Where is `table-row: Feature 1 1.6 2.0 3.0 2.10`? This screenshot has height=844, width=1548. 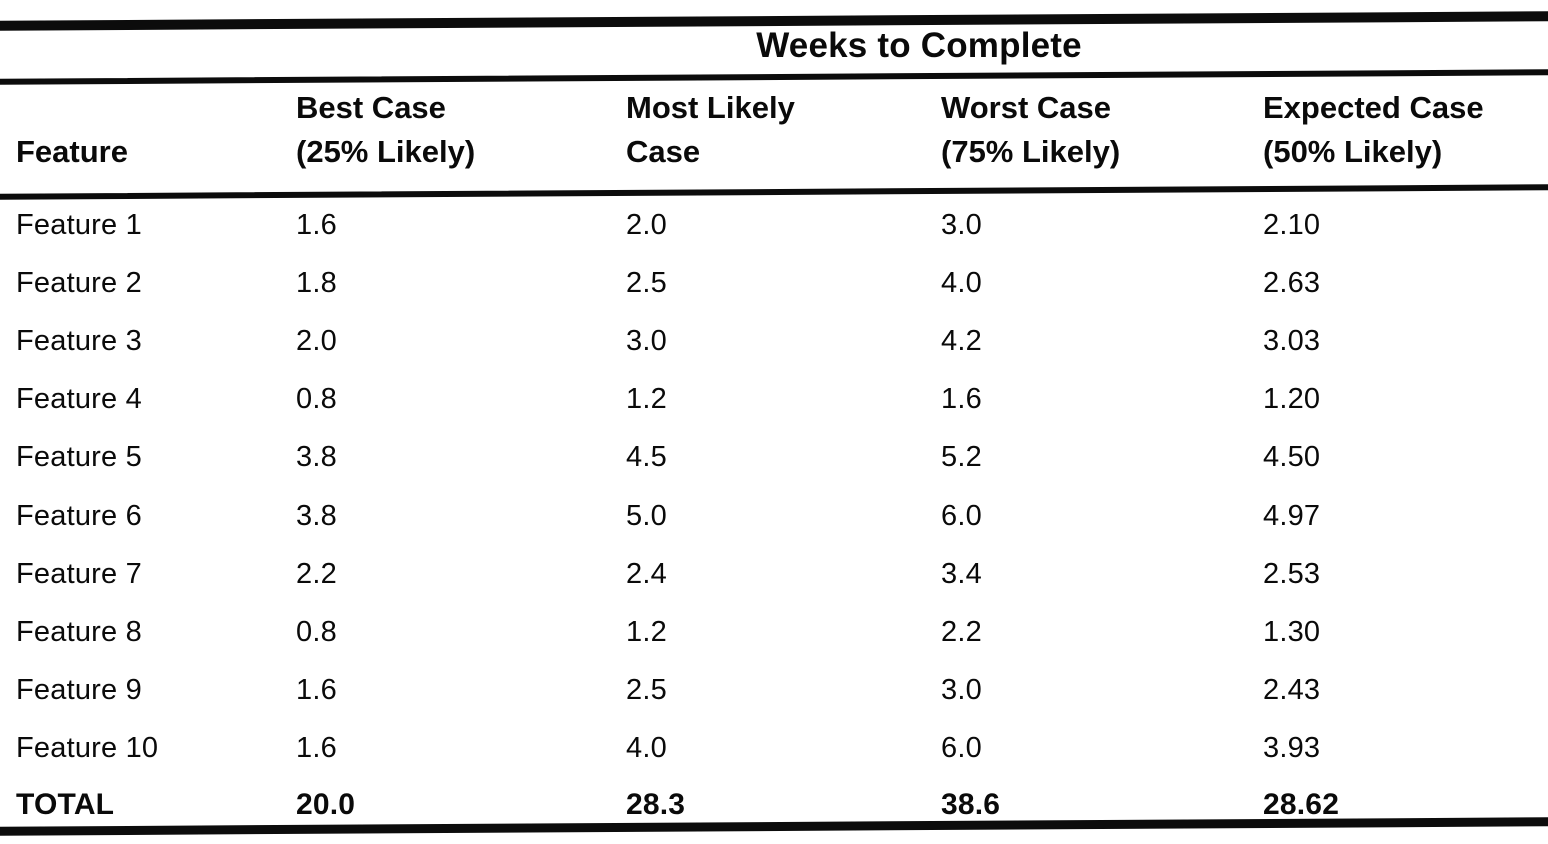 table-row: Feature 1 1.6 2.0 3.0 2.10 is located at coordinates (774, 225).